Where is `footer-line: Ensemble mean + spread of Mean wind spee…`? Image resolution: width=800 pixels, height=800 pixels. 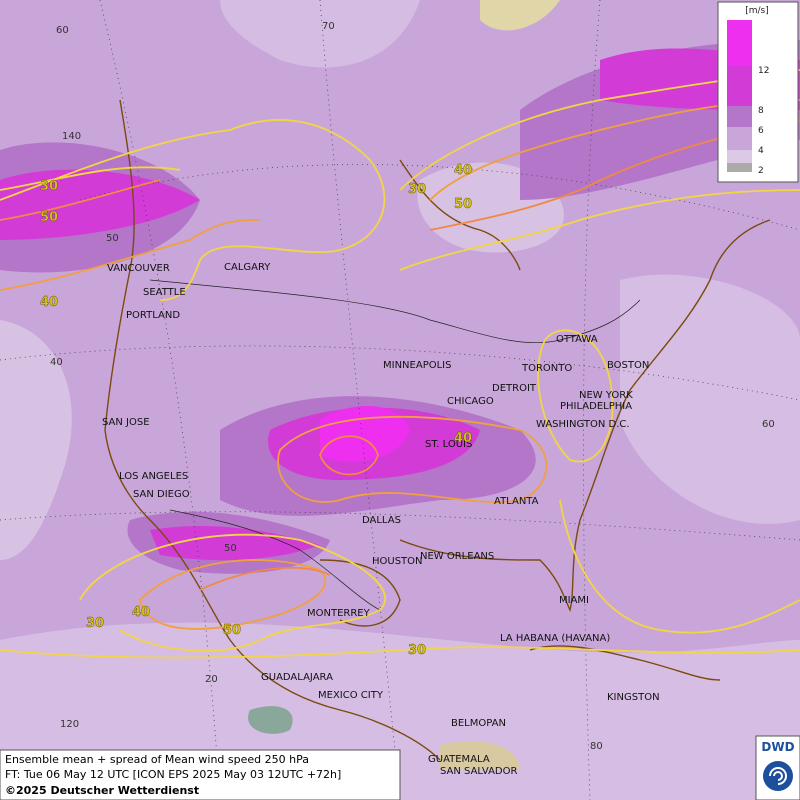 footer-line: Ensemble mean + spread of Mean wind spee… is located at coordinates (157, 759).